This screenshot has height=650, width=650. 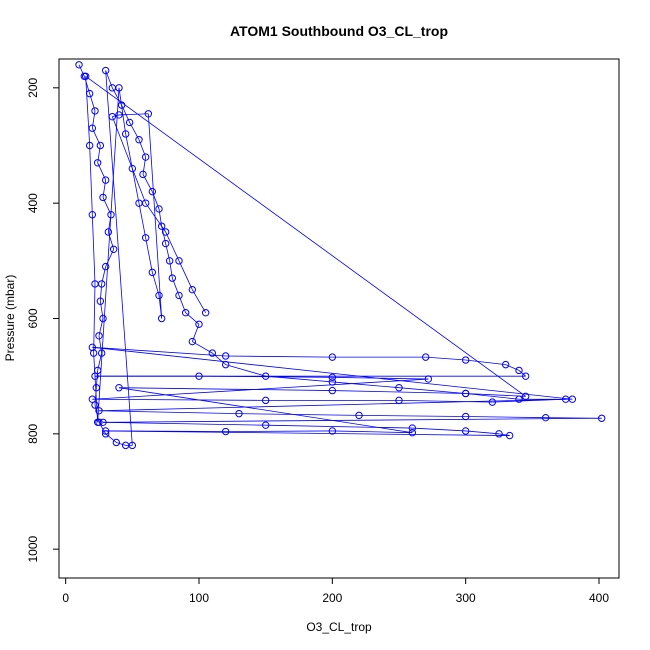 What do you see at coordinates (10, 318) in the screenshot?
I see `y-axis-label: Pressure (mbar)` at bounding box center [10, 318].